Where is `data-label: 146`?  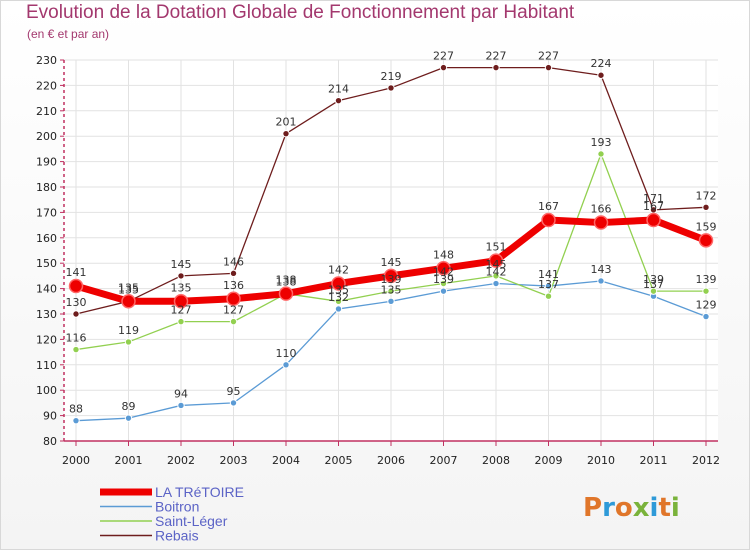
data-label: 146 is located at coordinates (233, 261).